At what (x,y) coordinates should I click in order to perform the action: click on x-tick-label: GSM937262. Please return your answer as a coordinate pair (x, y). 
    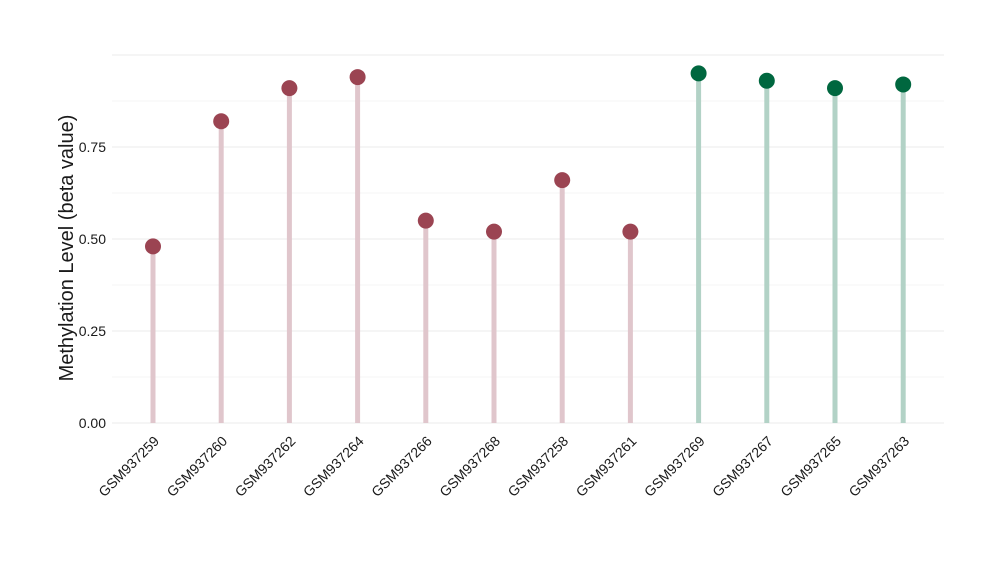
    Looking at the image, I should click on (265, 466).